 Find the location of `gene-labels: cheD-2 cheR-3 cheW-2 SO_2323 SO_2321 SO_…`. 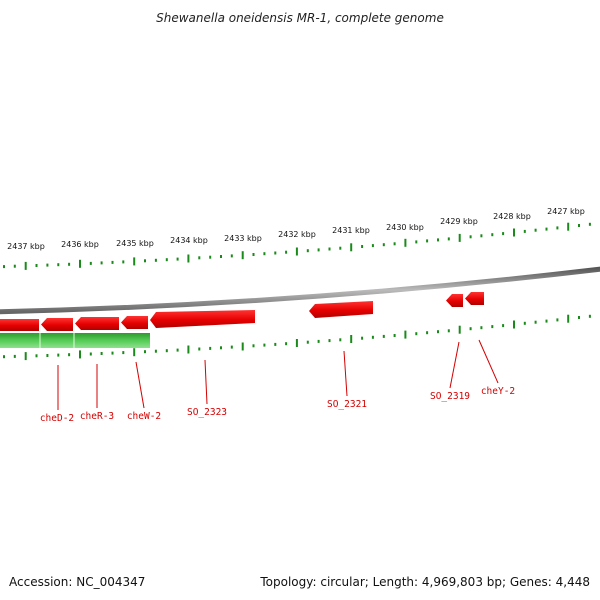

gene-labels: cheD-2 cheR-3 cheW-2 SO_2323 SO_2321 SO_… is located at coordinates (277, 405).